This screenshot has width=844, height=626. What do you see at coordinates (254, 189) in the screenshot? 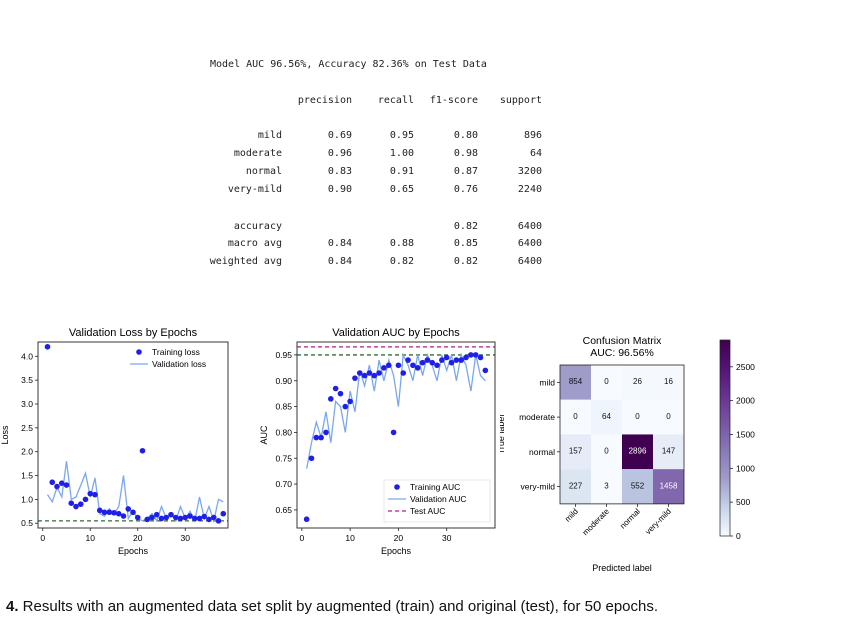
I see `report-row-label: very-mild` at bounding box center [254, 189].